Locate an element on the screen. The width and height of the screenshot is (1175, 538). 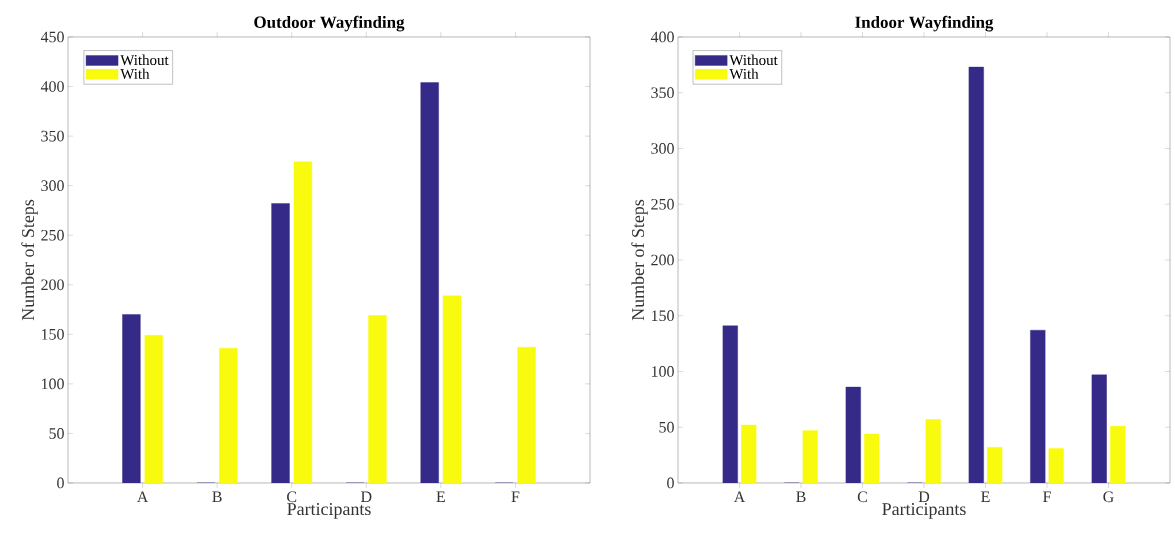
x-tick-label: G is located at coordinates (1108, 497).